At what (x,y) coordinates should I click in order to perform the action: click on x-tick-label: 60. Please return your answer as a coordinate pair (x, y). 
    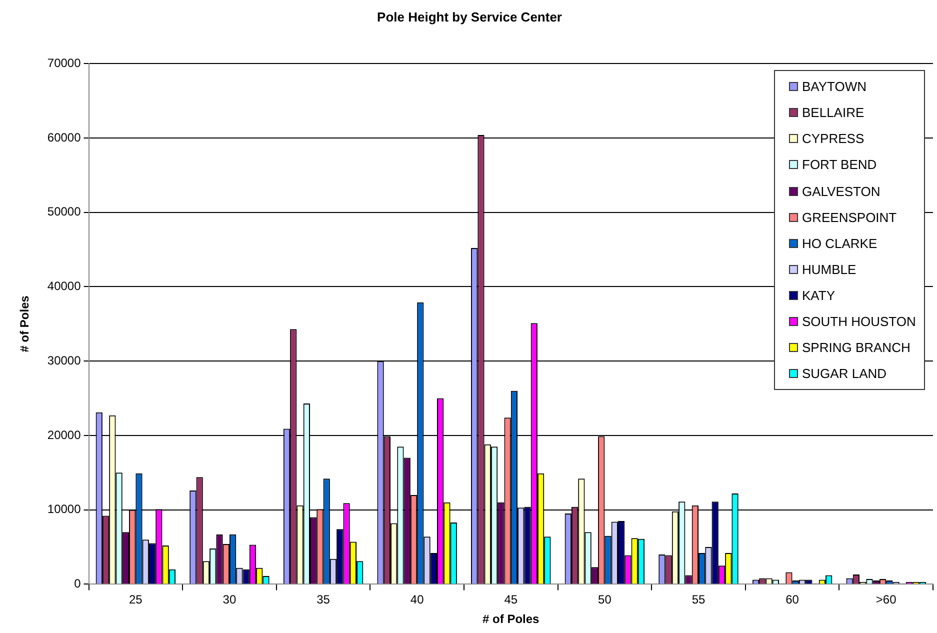
    Looking at the image, I should click on (793, 599).